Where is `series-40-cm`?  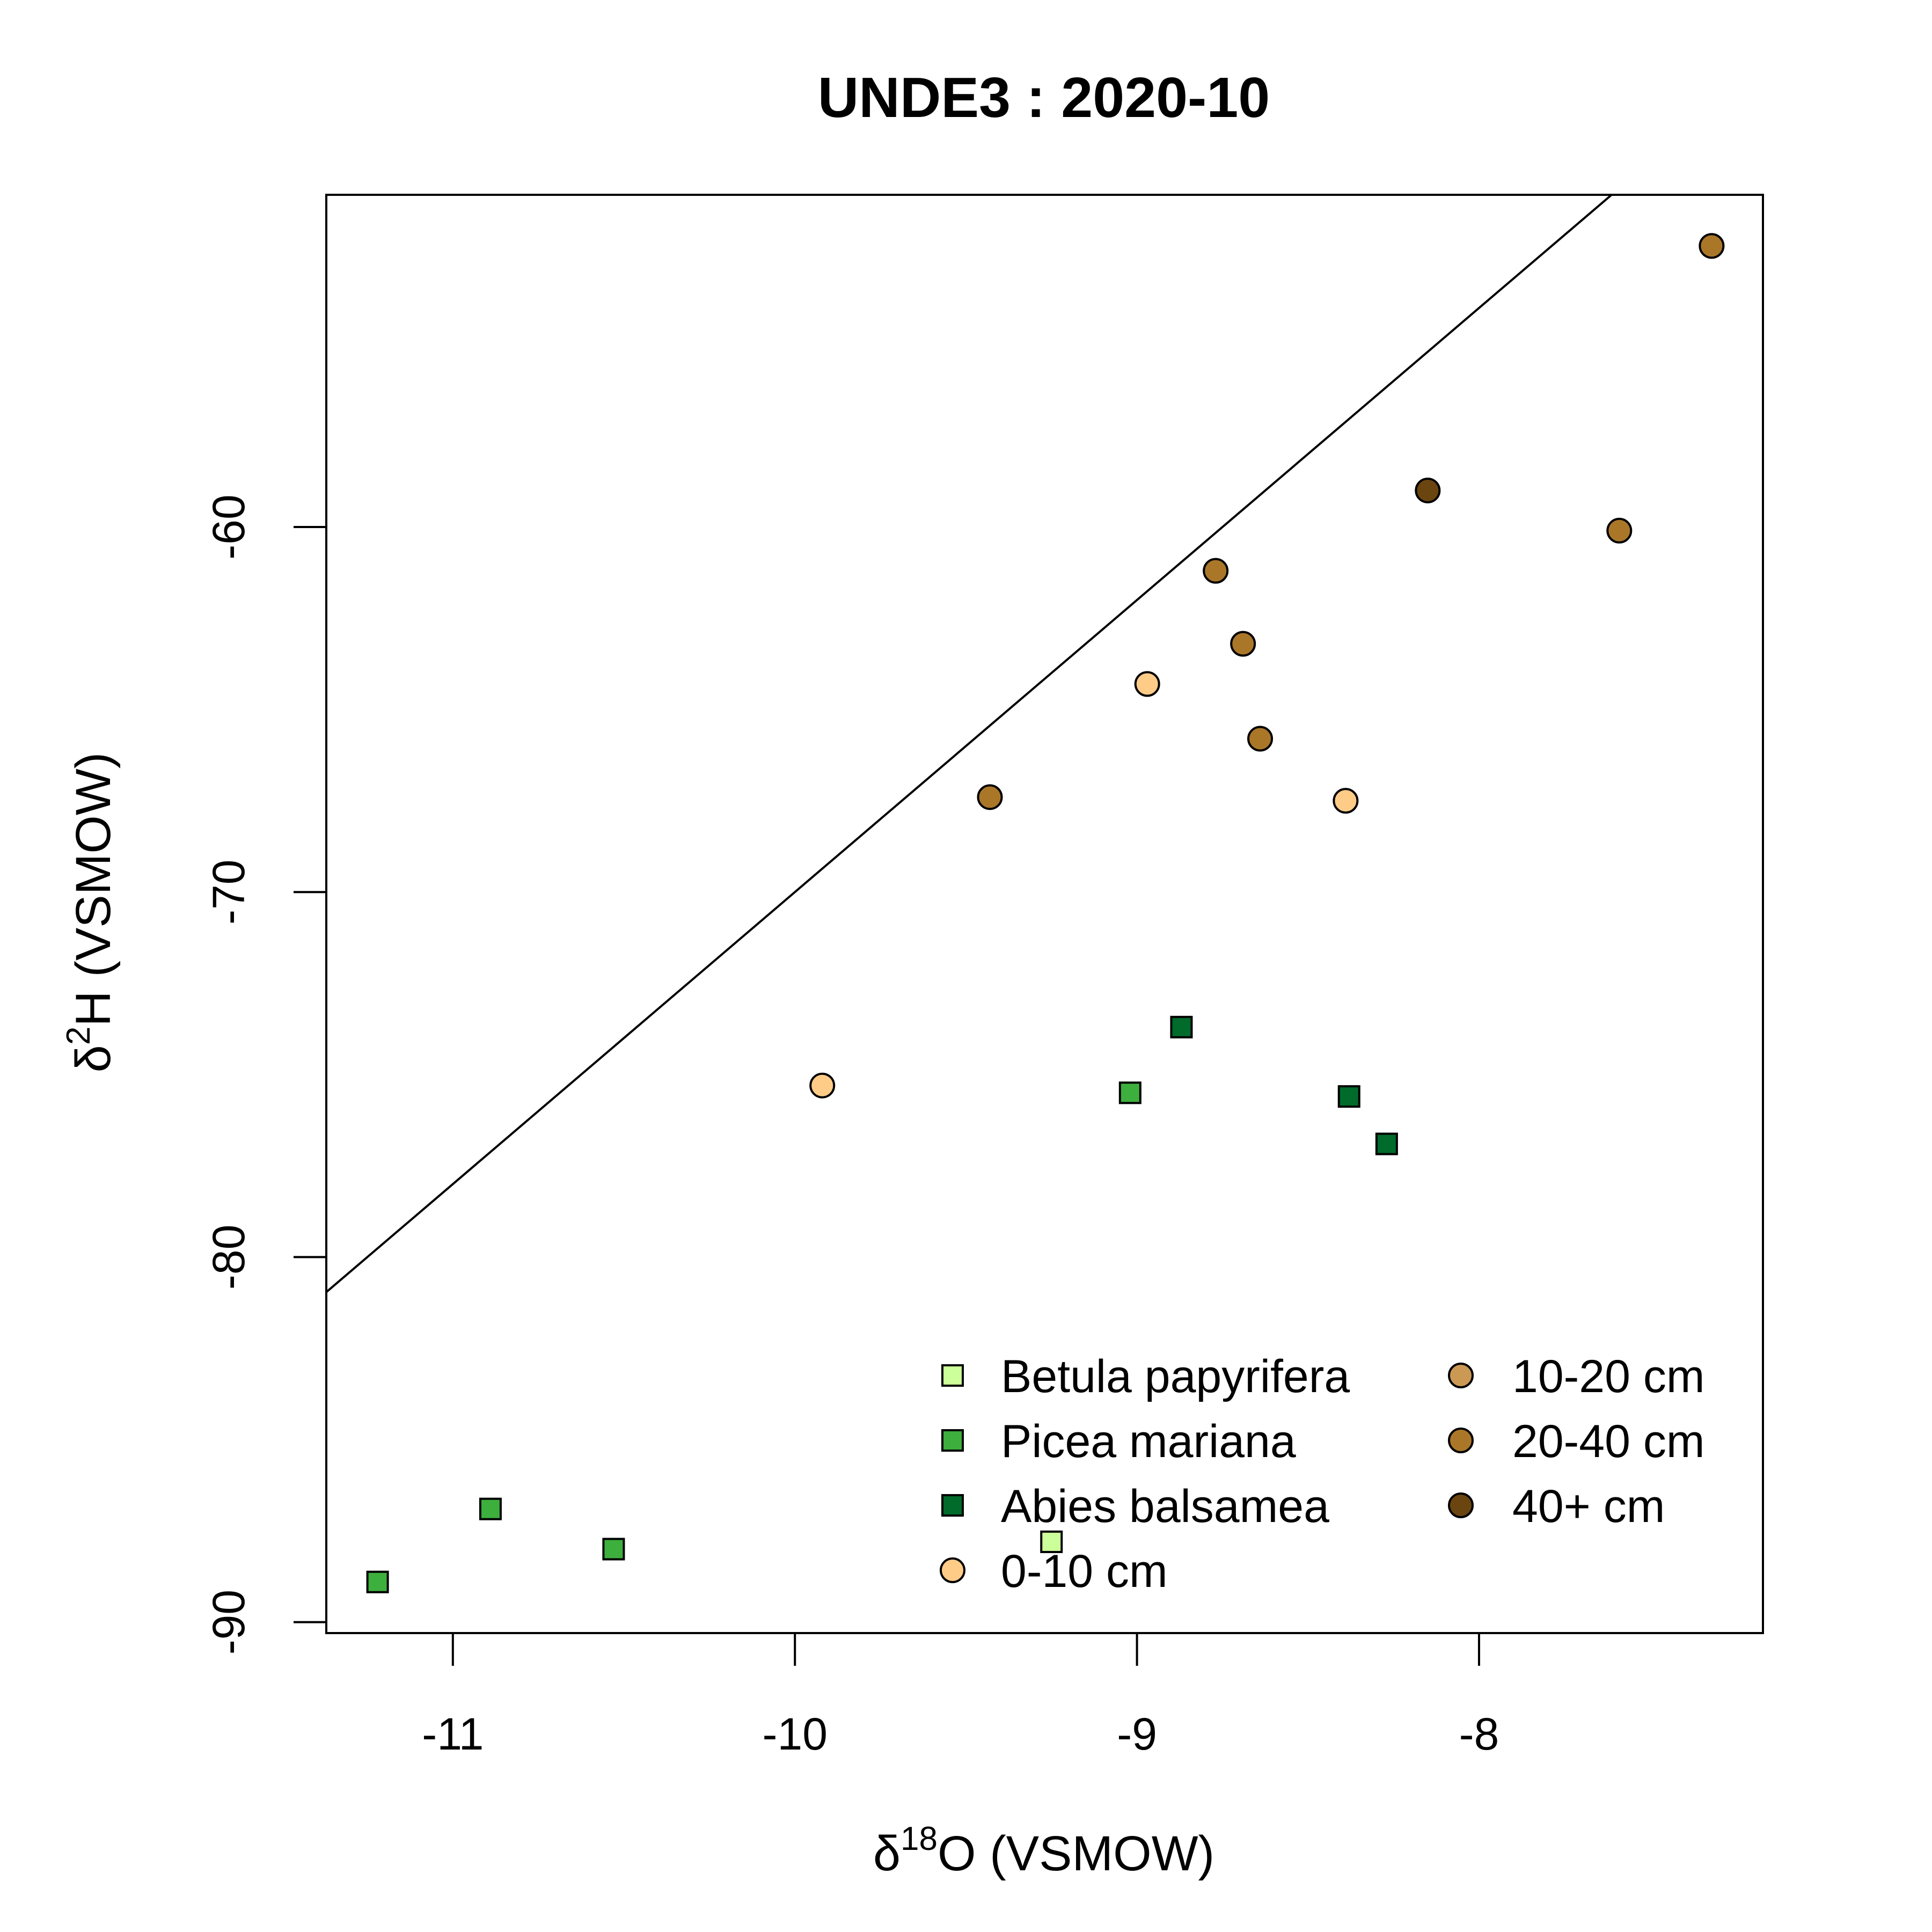 series-40-cm is located at coordinates (1428, 490).